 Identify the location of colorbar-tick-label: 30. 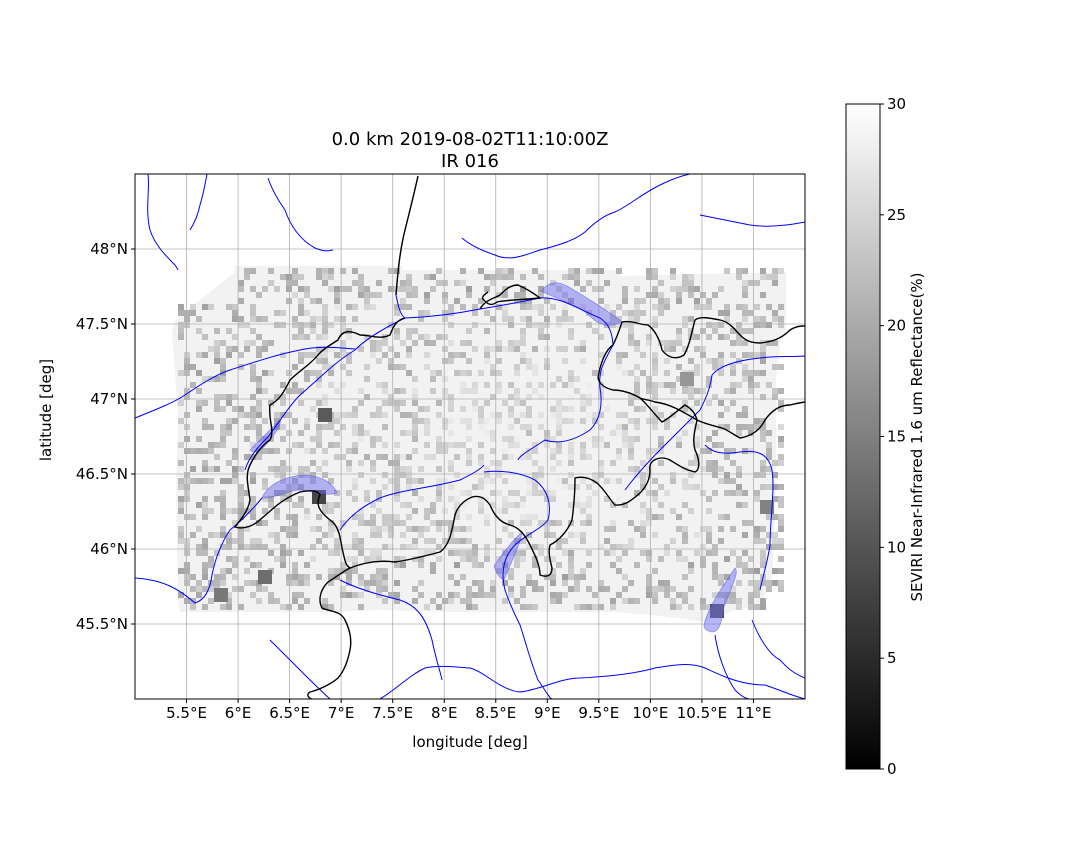
(896, 104).